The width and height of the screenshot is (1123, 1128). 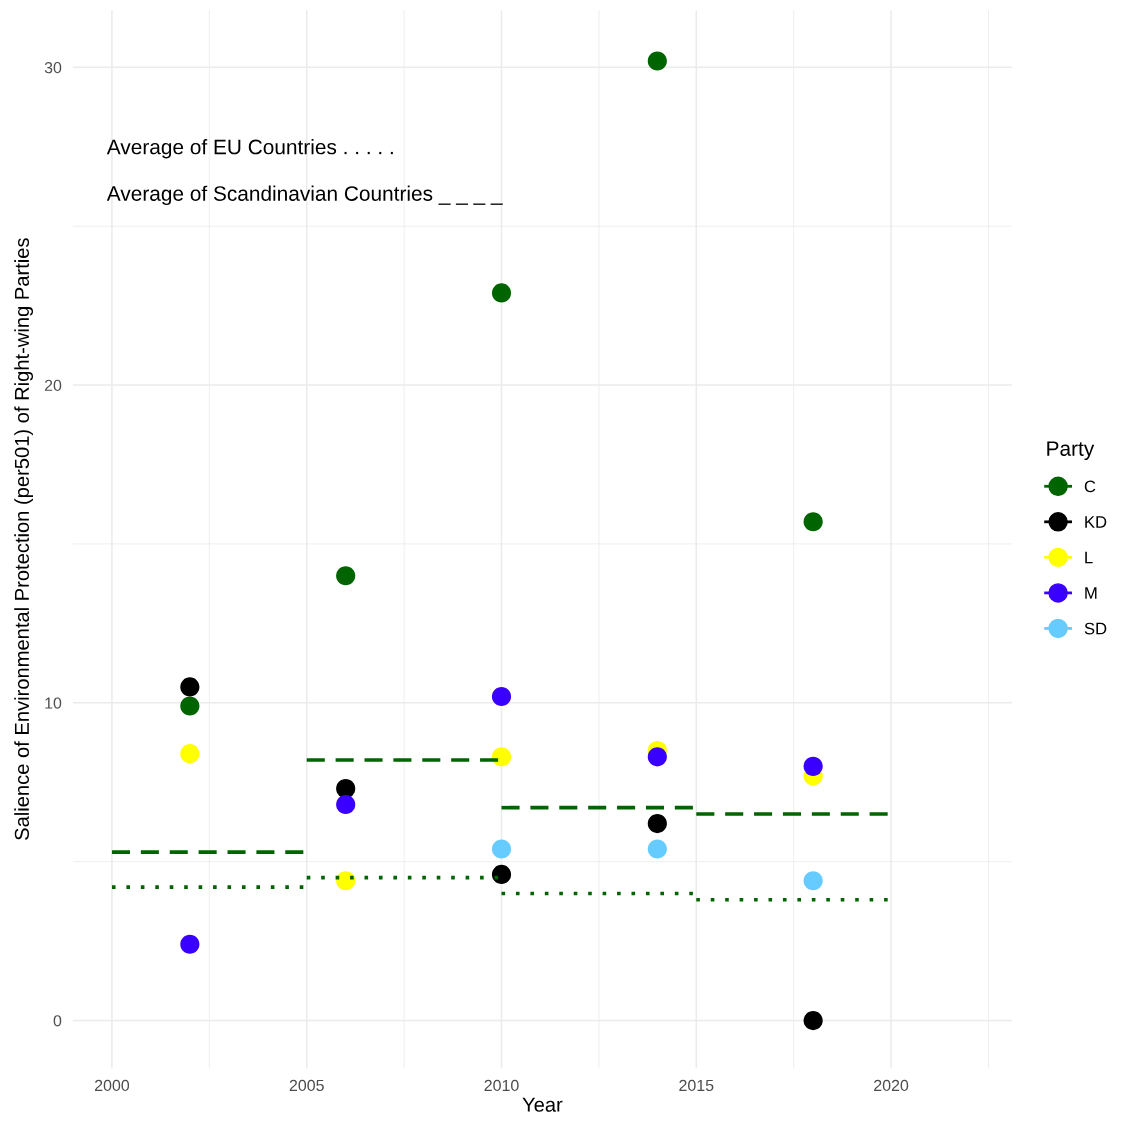 I want to click on annotation: Average of Scandinavian Countries _ _ _ _, so click(x=304, y=195).